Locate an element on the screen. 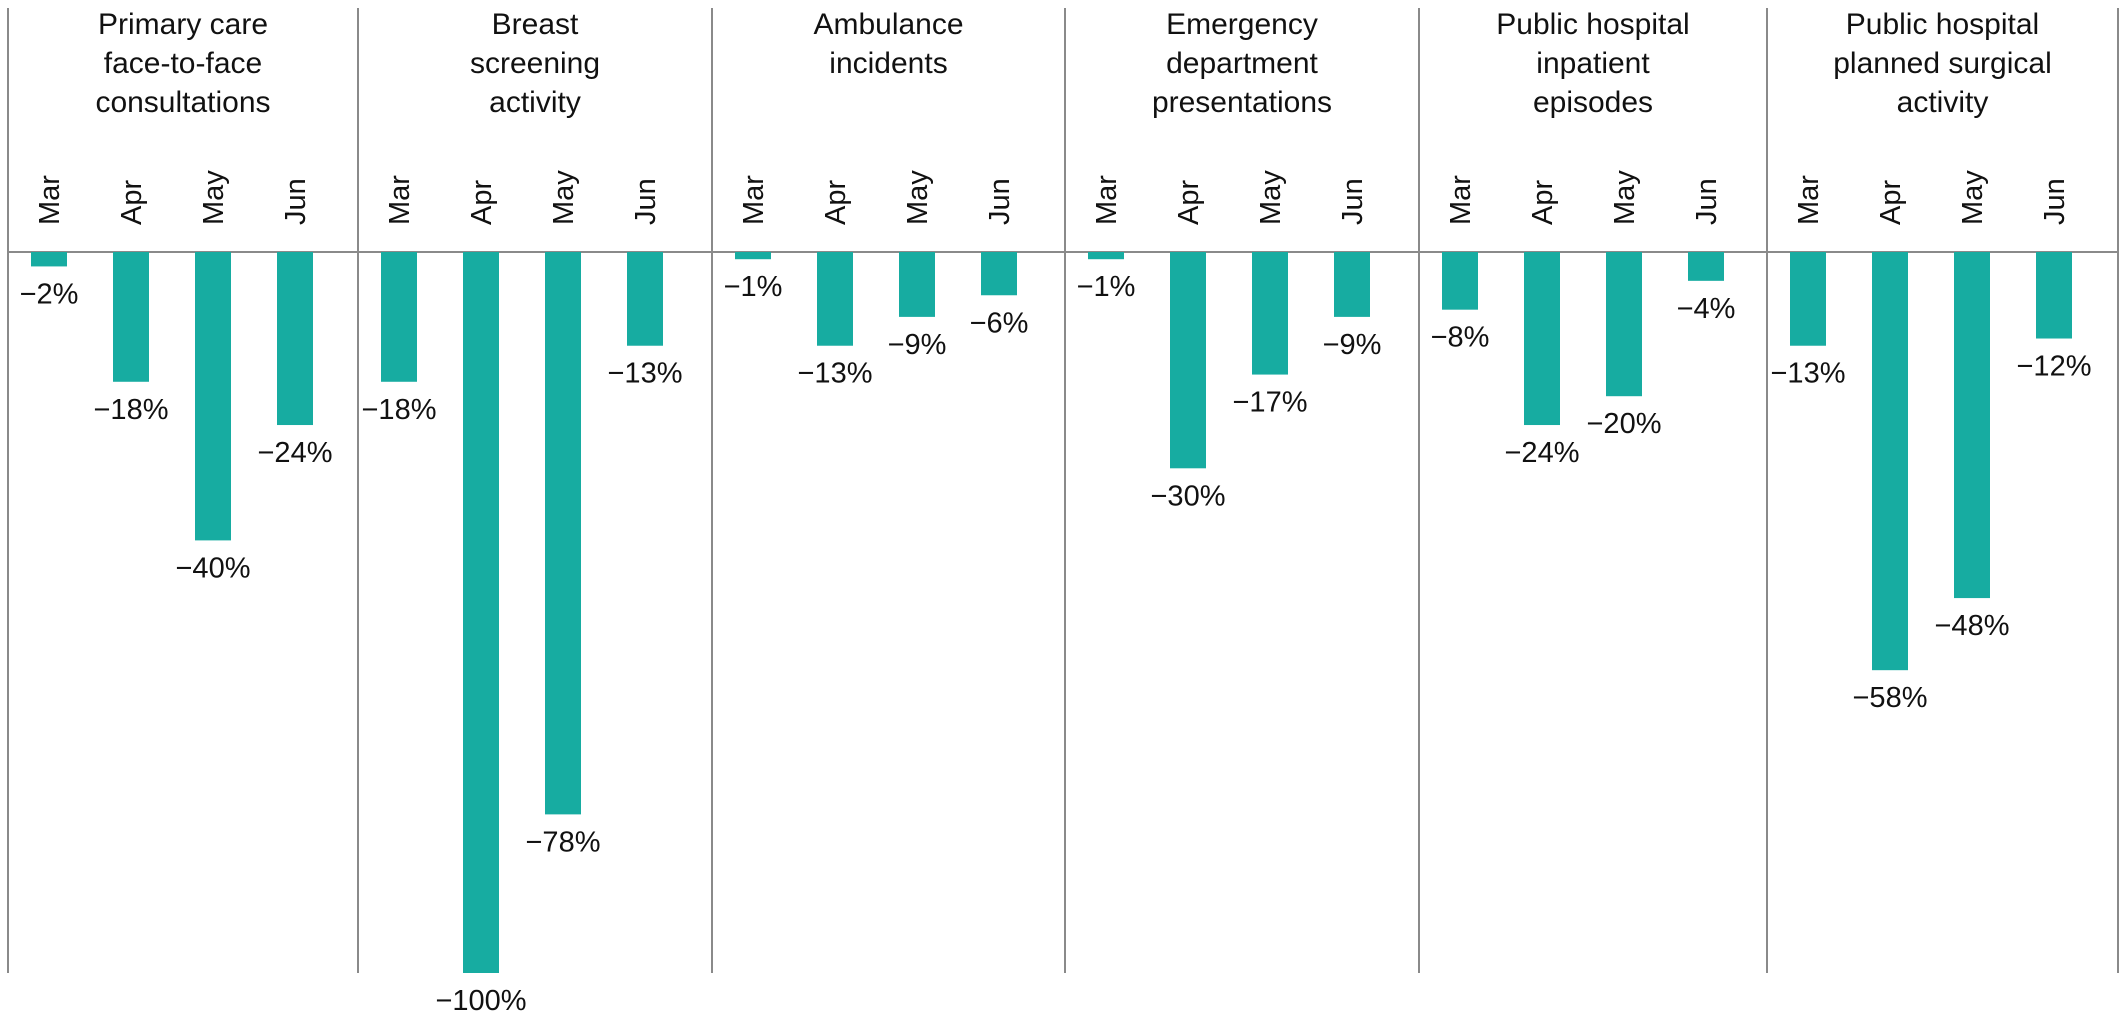 This screenshot has height=1013, width=2127. tick-label-3-0: Mar is located at coordinates (1107, 200).